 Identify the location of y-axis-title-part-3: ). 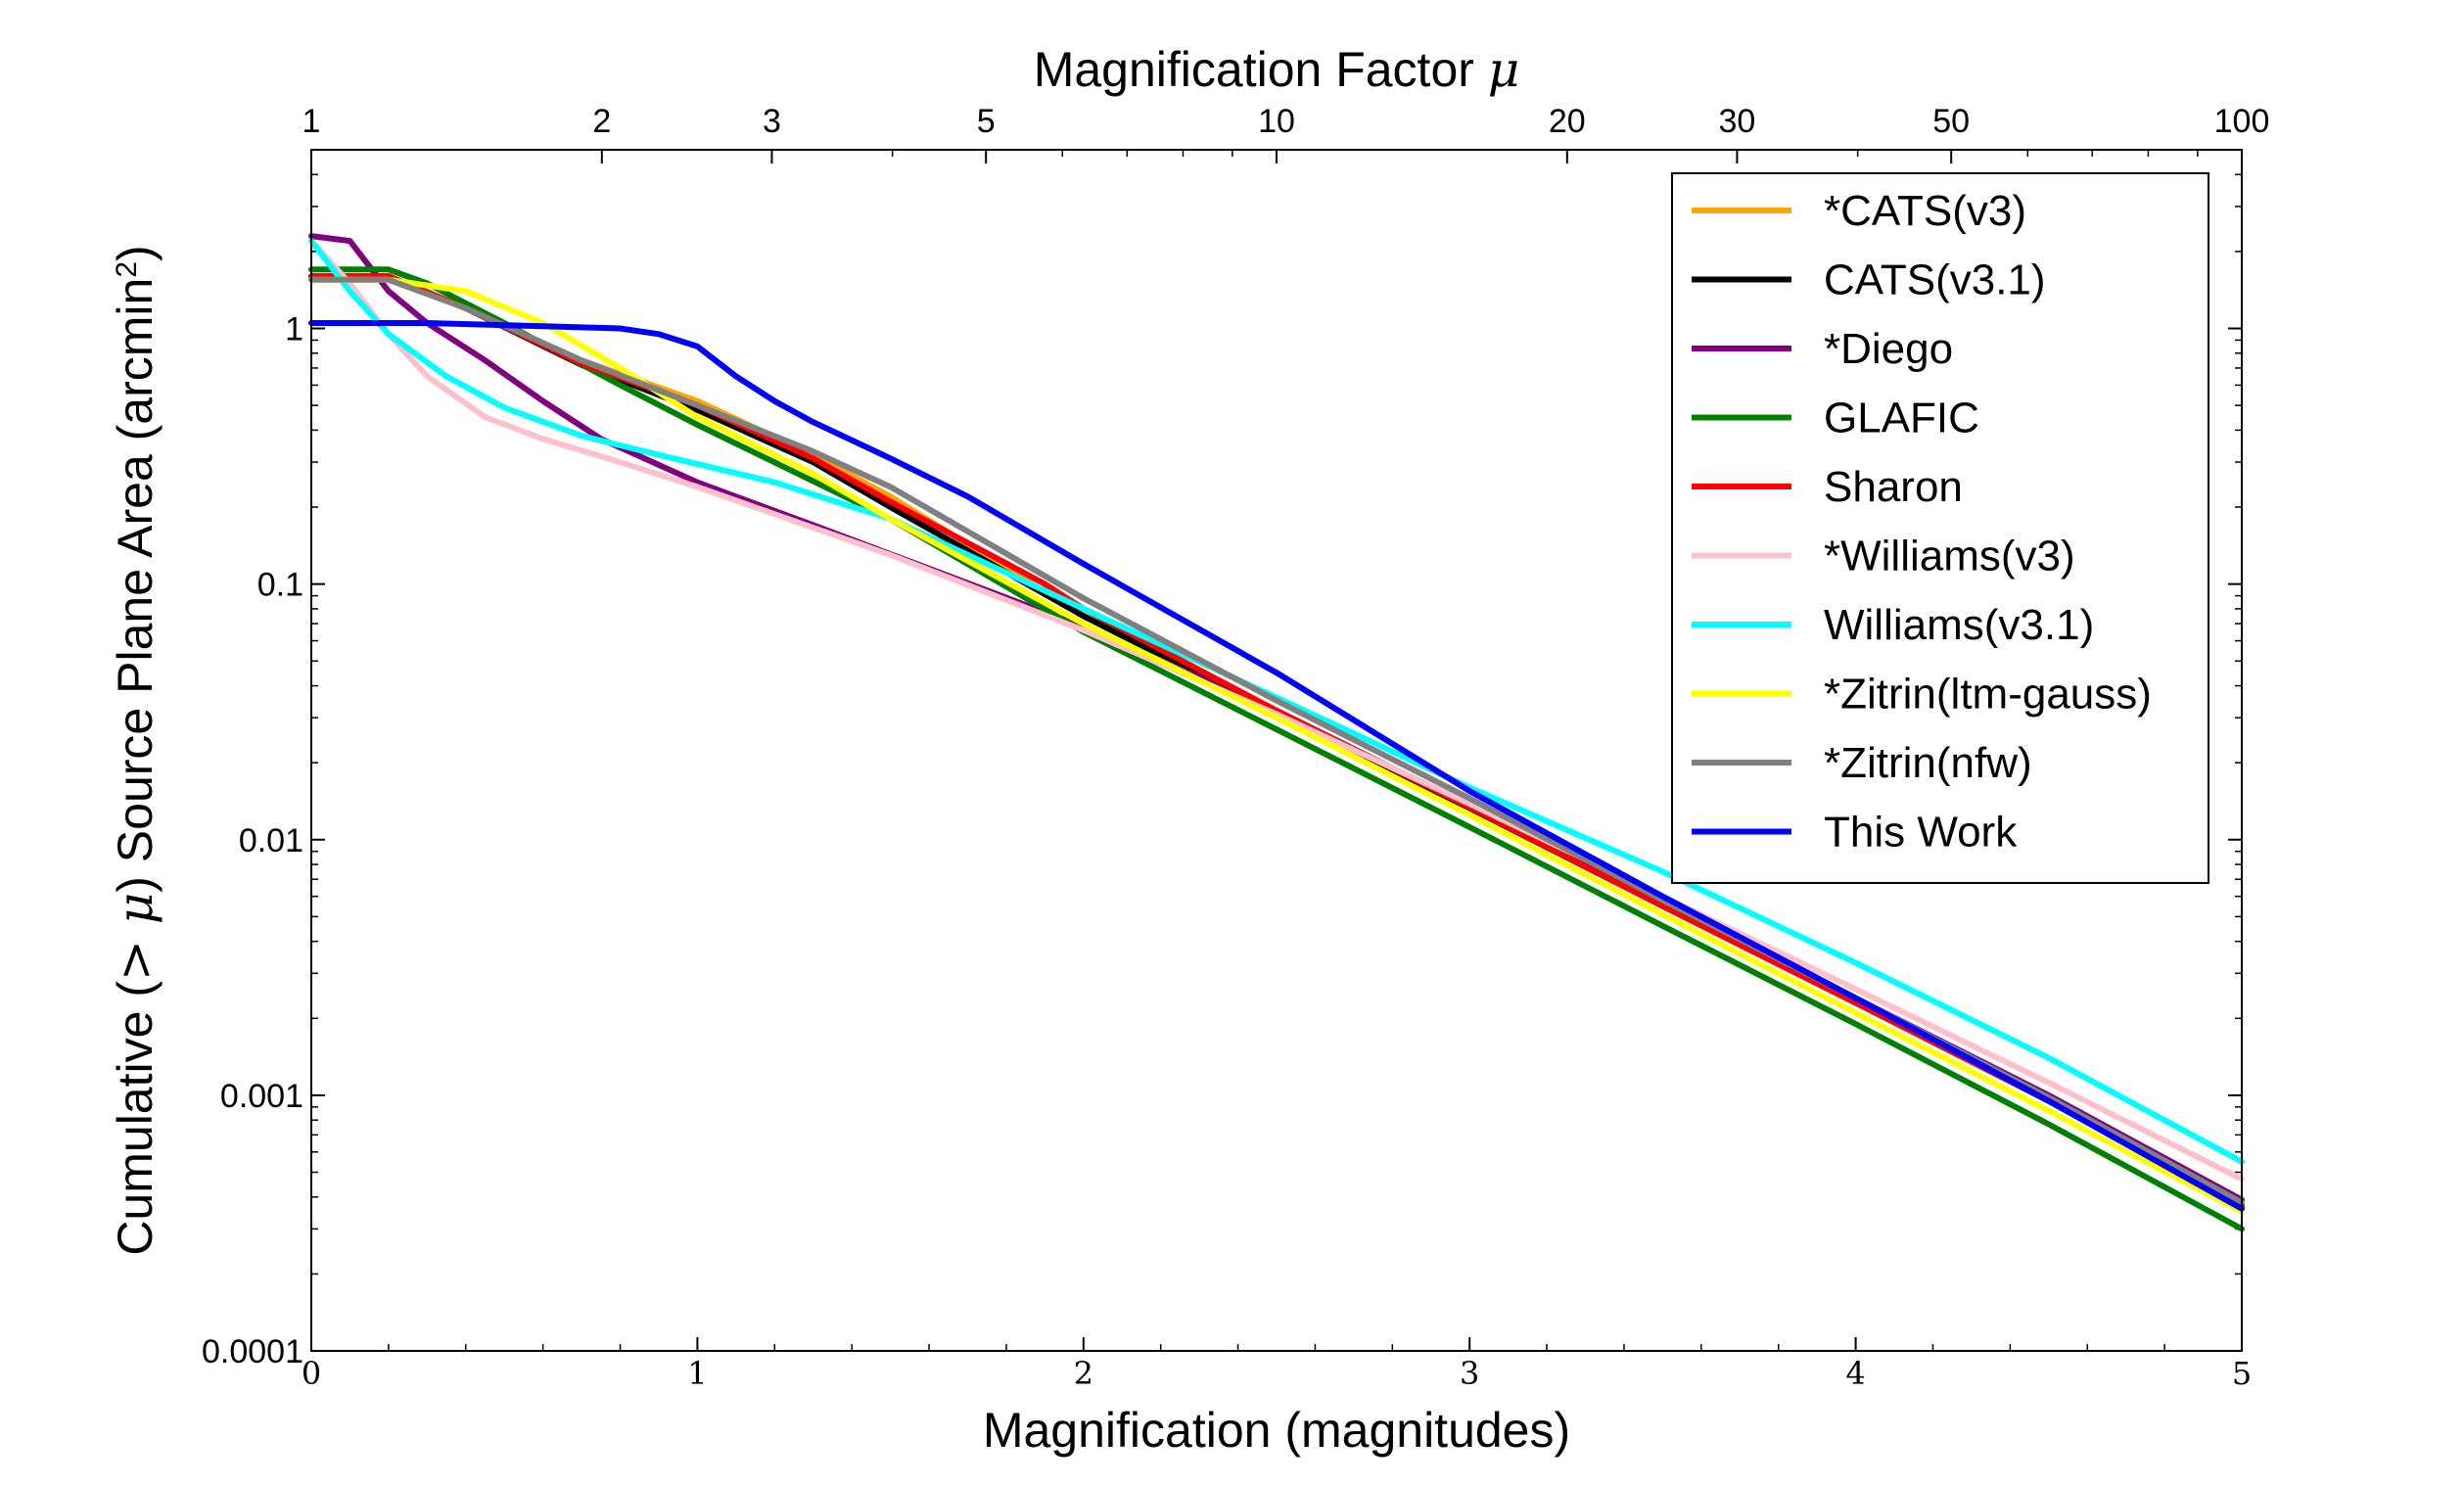
(135, 253).